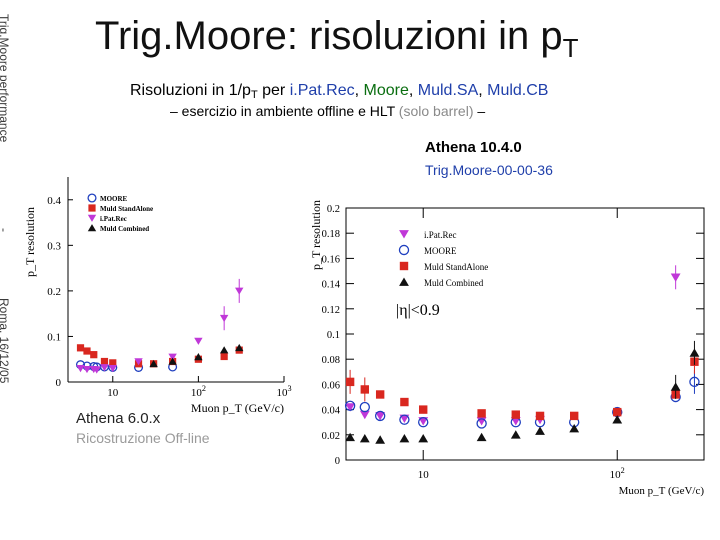  I want to click on left-legend-label: MOORE, so click(114, 199).